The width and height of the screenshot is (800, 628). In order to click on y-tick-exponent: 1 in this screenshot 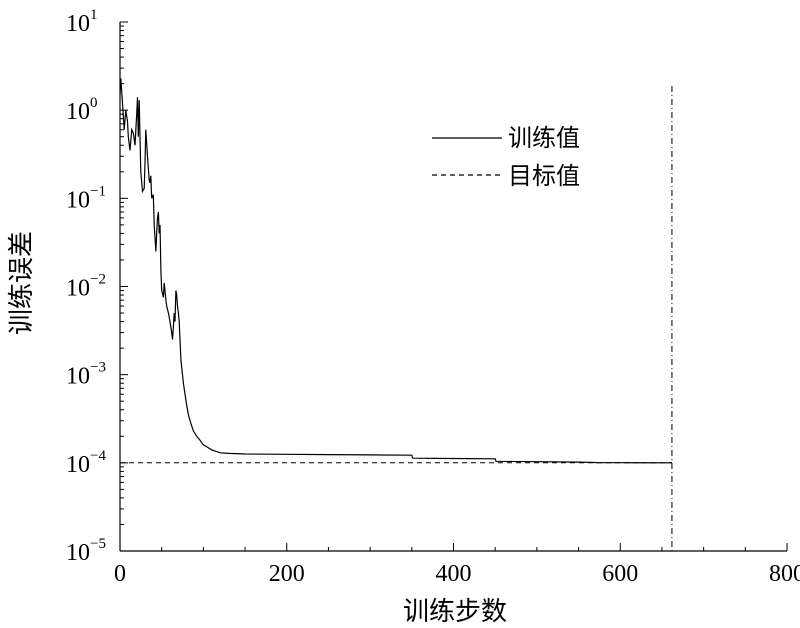, I will do `click(94, 15)`.